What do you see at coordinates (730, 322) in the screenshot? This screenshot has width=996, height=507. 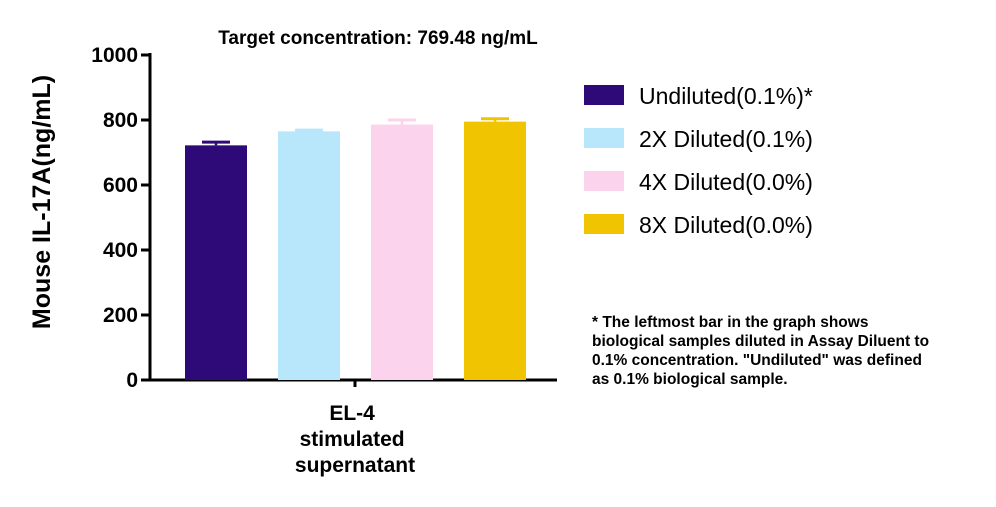 I see `footnote-line-1: * The leftmost bar in the graph shows` at bounding box center [730, 322].